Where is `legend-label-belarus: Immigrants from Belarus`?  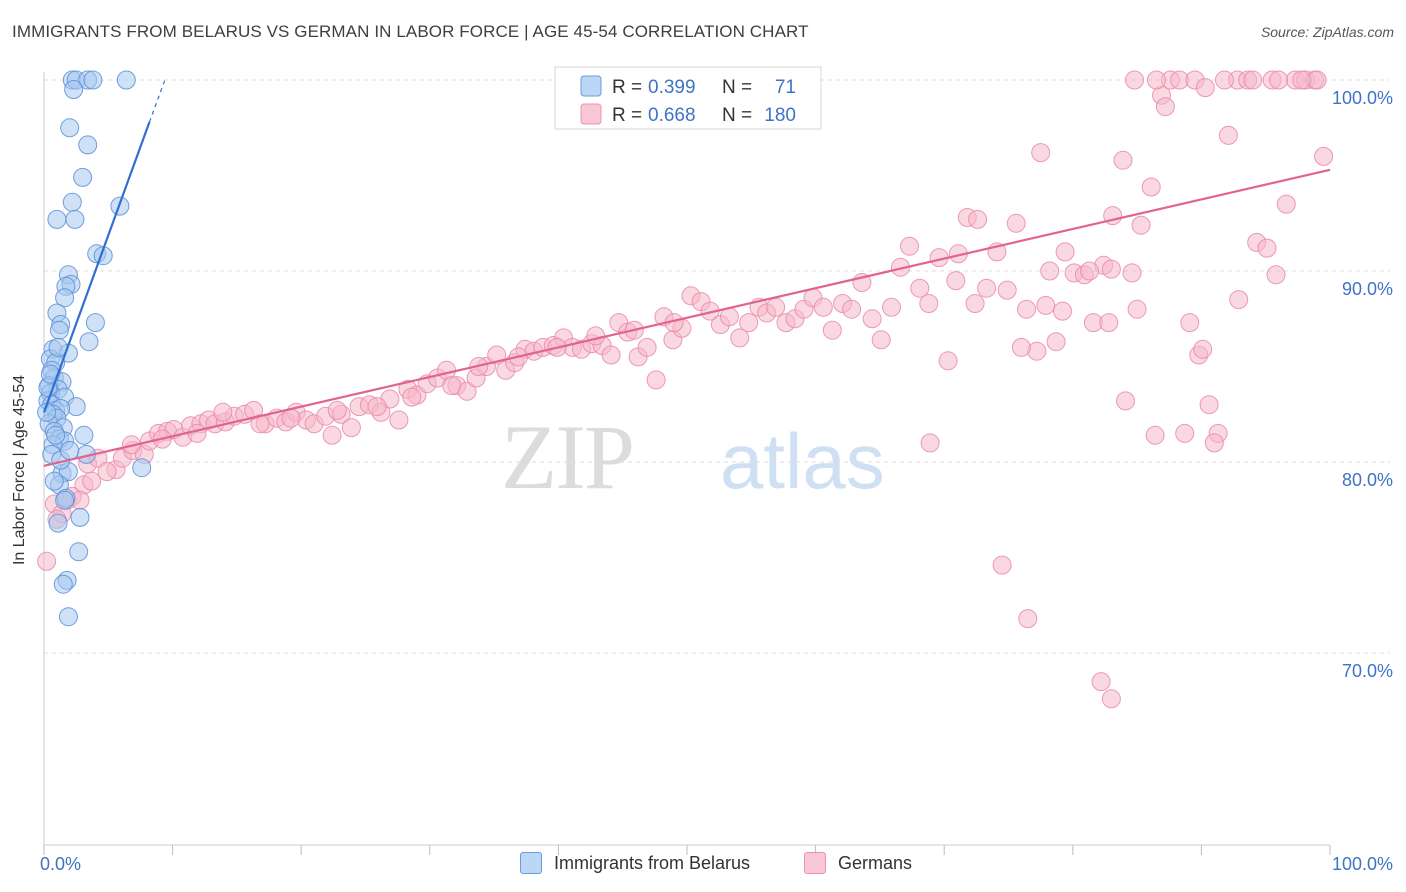 legend-label-belarus: Immigrants from Belarus is located at coordinates (652, 862).